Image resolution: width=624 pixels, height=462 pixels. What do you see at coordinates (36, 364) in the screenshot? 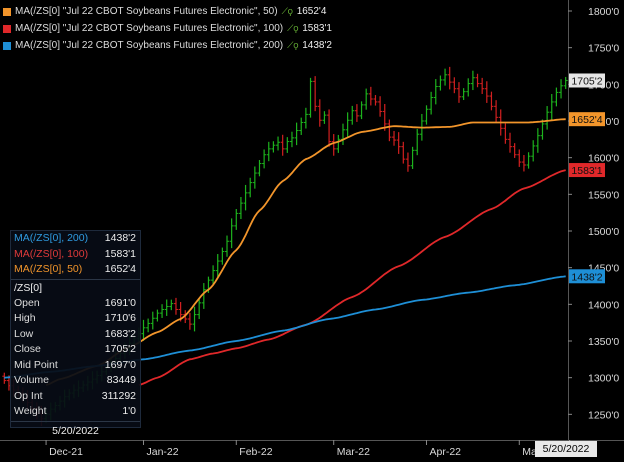
I see `data-window-row-label: Mid Point` at bounding box center [36, 364].